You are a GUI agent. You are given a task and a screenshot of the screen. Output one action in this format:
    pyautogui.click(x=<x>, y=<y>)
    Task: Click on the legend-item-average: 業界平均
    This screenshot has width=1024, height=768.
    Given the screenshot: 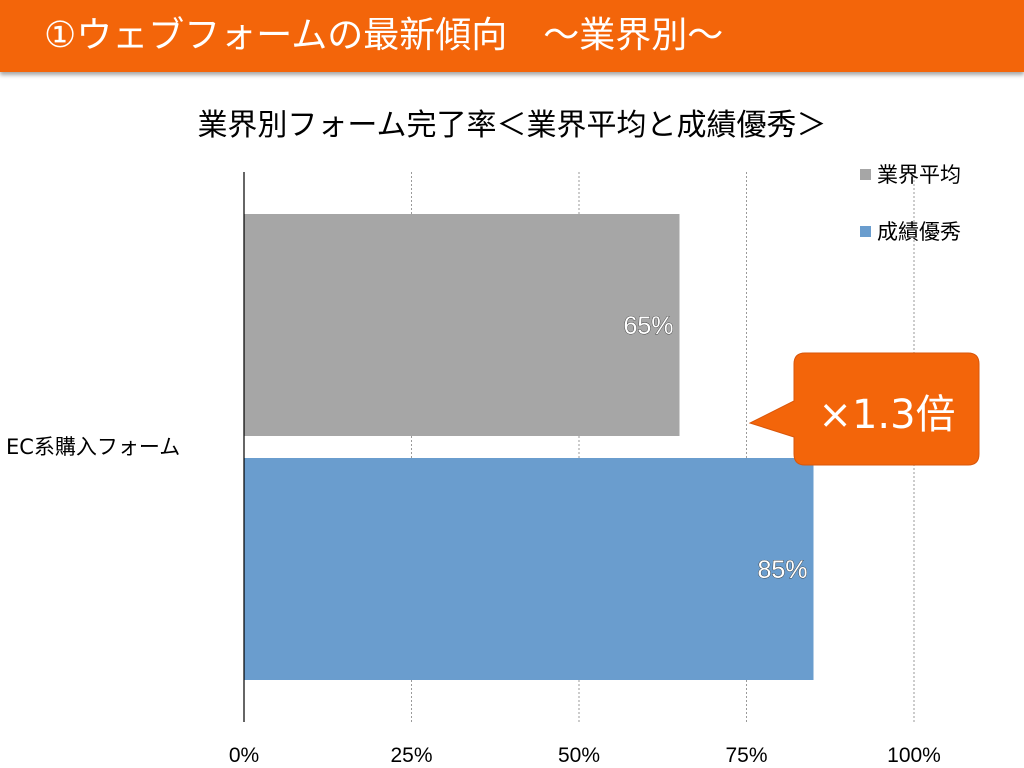 What is the action you would take?
    pyautogui.click(x=910, y=175)
    